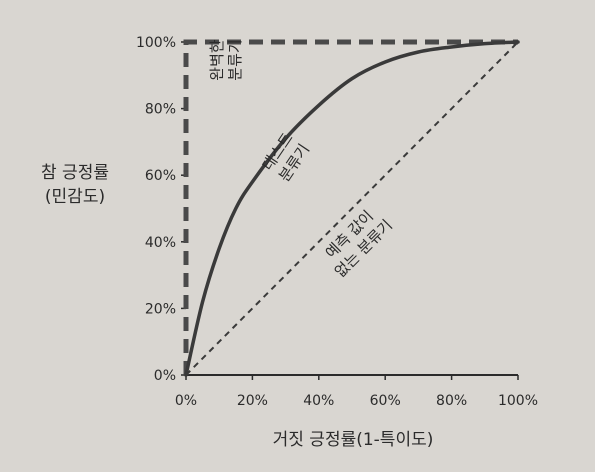 Image resolution: width=595 pixels, height=472 pixels. What do you see at coordinates (186, 401) in the screenshot?
I see `x-tick-label: 0%` at bounding box center [186, 401].